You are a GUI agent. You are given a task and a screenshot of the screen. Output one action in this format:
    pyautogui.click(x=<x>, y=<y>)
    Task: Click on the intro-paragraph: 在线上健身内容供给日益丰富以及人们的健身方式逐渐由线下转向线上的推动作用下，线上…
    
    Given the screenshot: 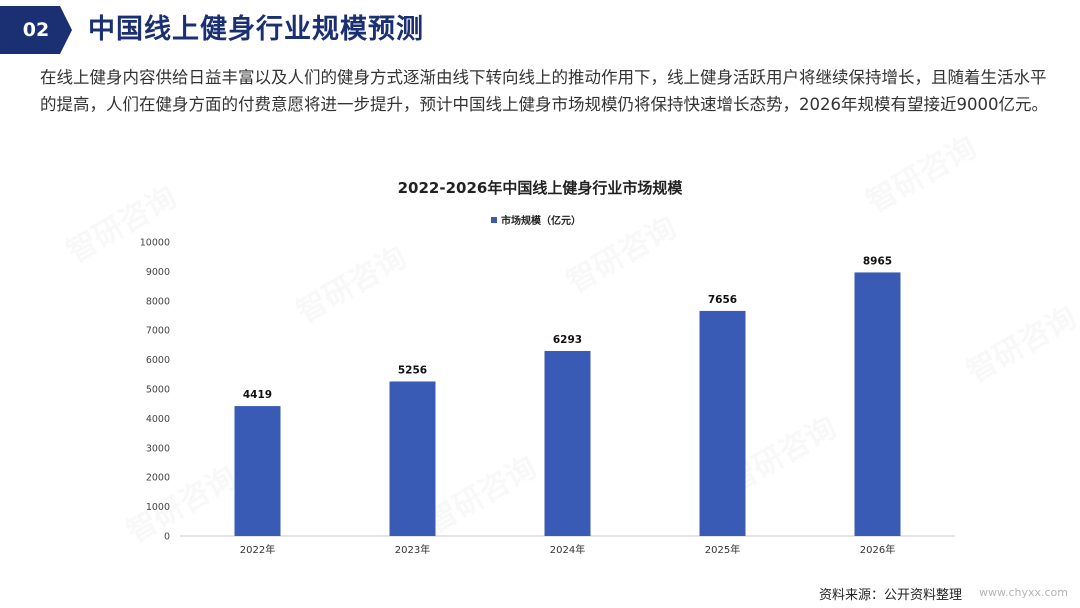 What is the action you would take?
    pyautogui.click(x=544, y=91)
    